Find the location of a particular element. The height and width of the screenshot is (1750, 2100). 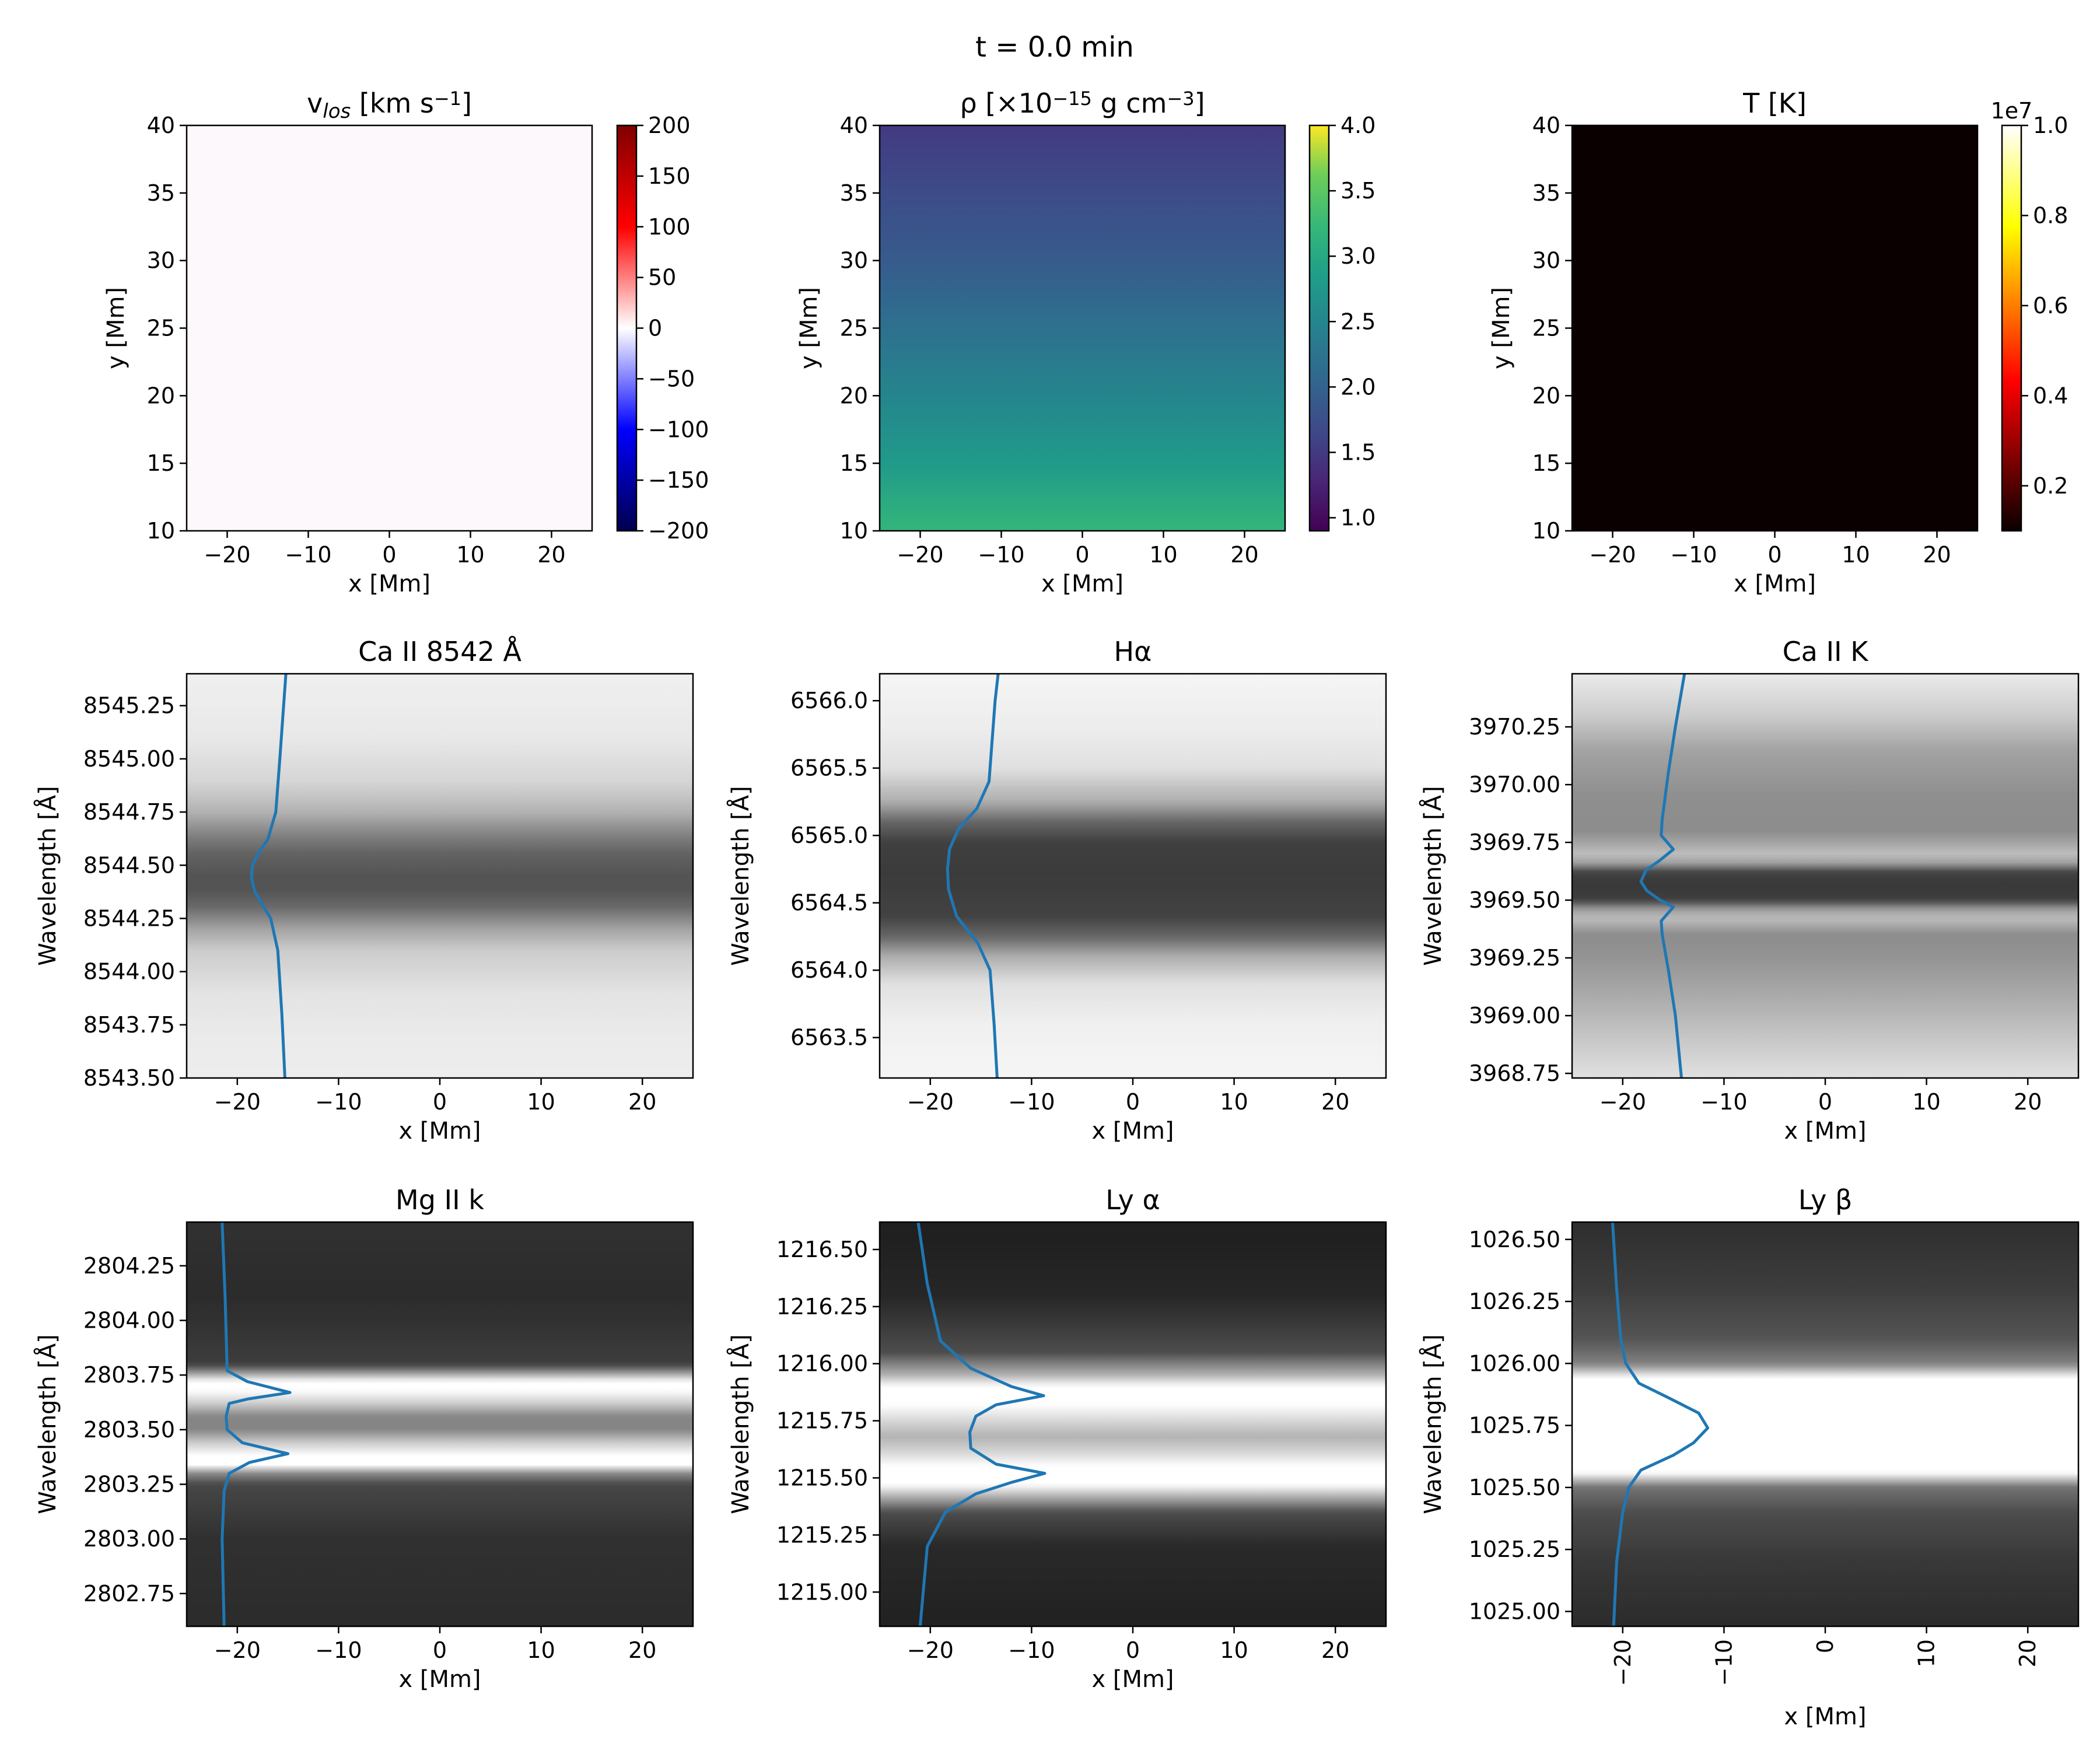

colorbar-tick-label: 0.2 is located at coordinates (2050, 486).